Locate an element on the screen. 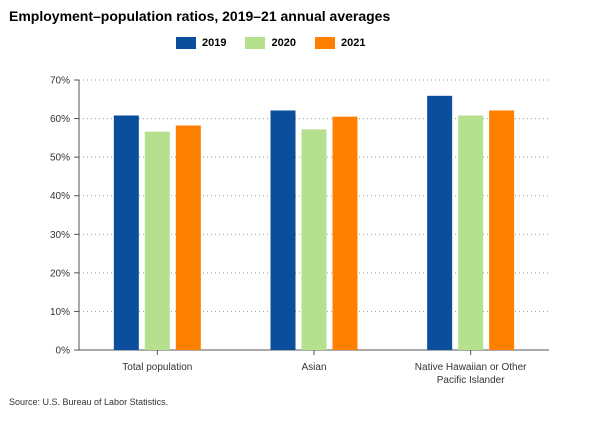  legend-item-2019: 2019 is located at coordinates (201, 43).